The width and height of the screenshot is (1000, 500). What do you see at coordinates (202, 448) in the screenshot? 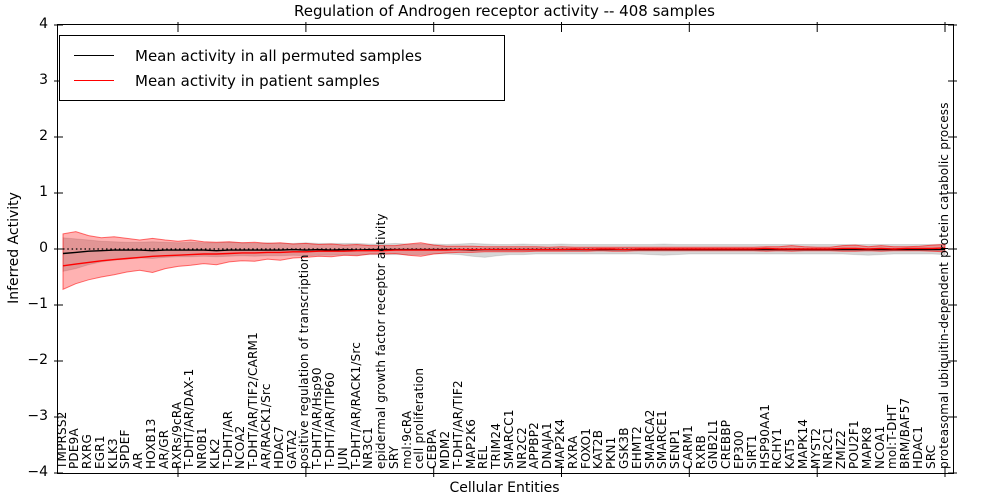
I see `x-tick-label: NR0B1` at bounding box center [202, 448].